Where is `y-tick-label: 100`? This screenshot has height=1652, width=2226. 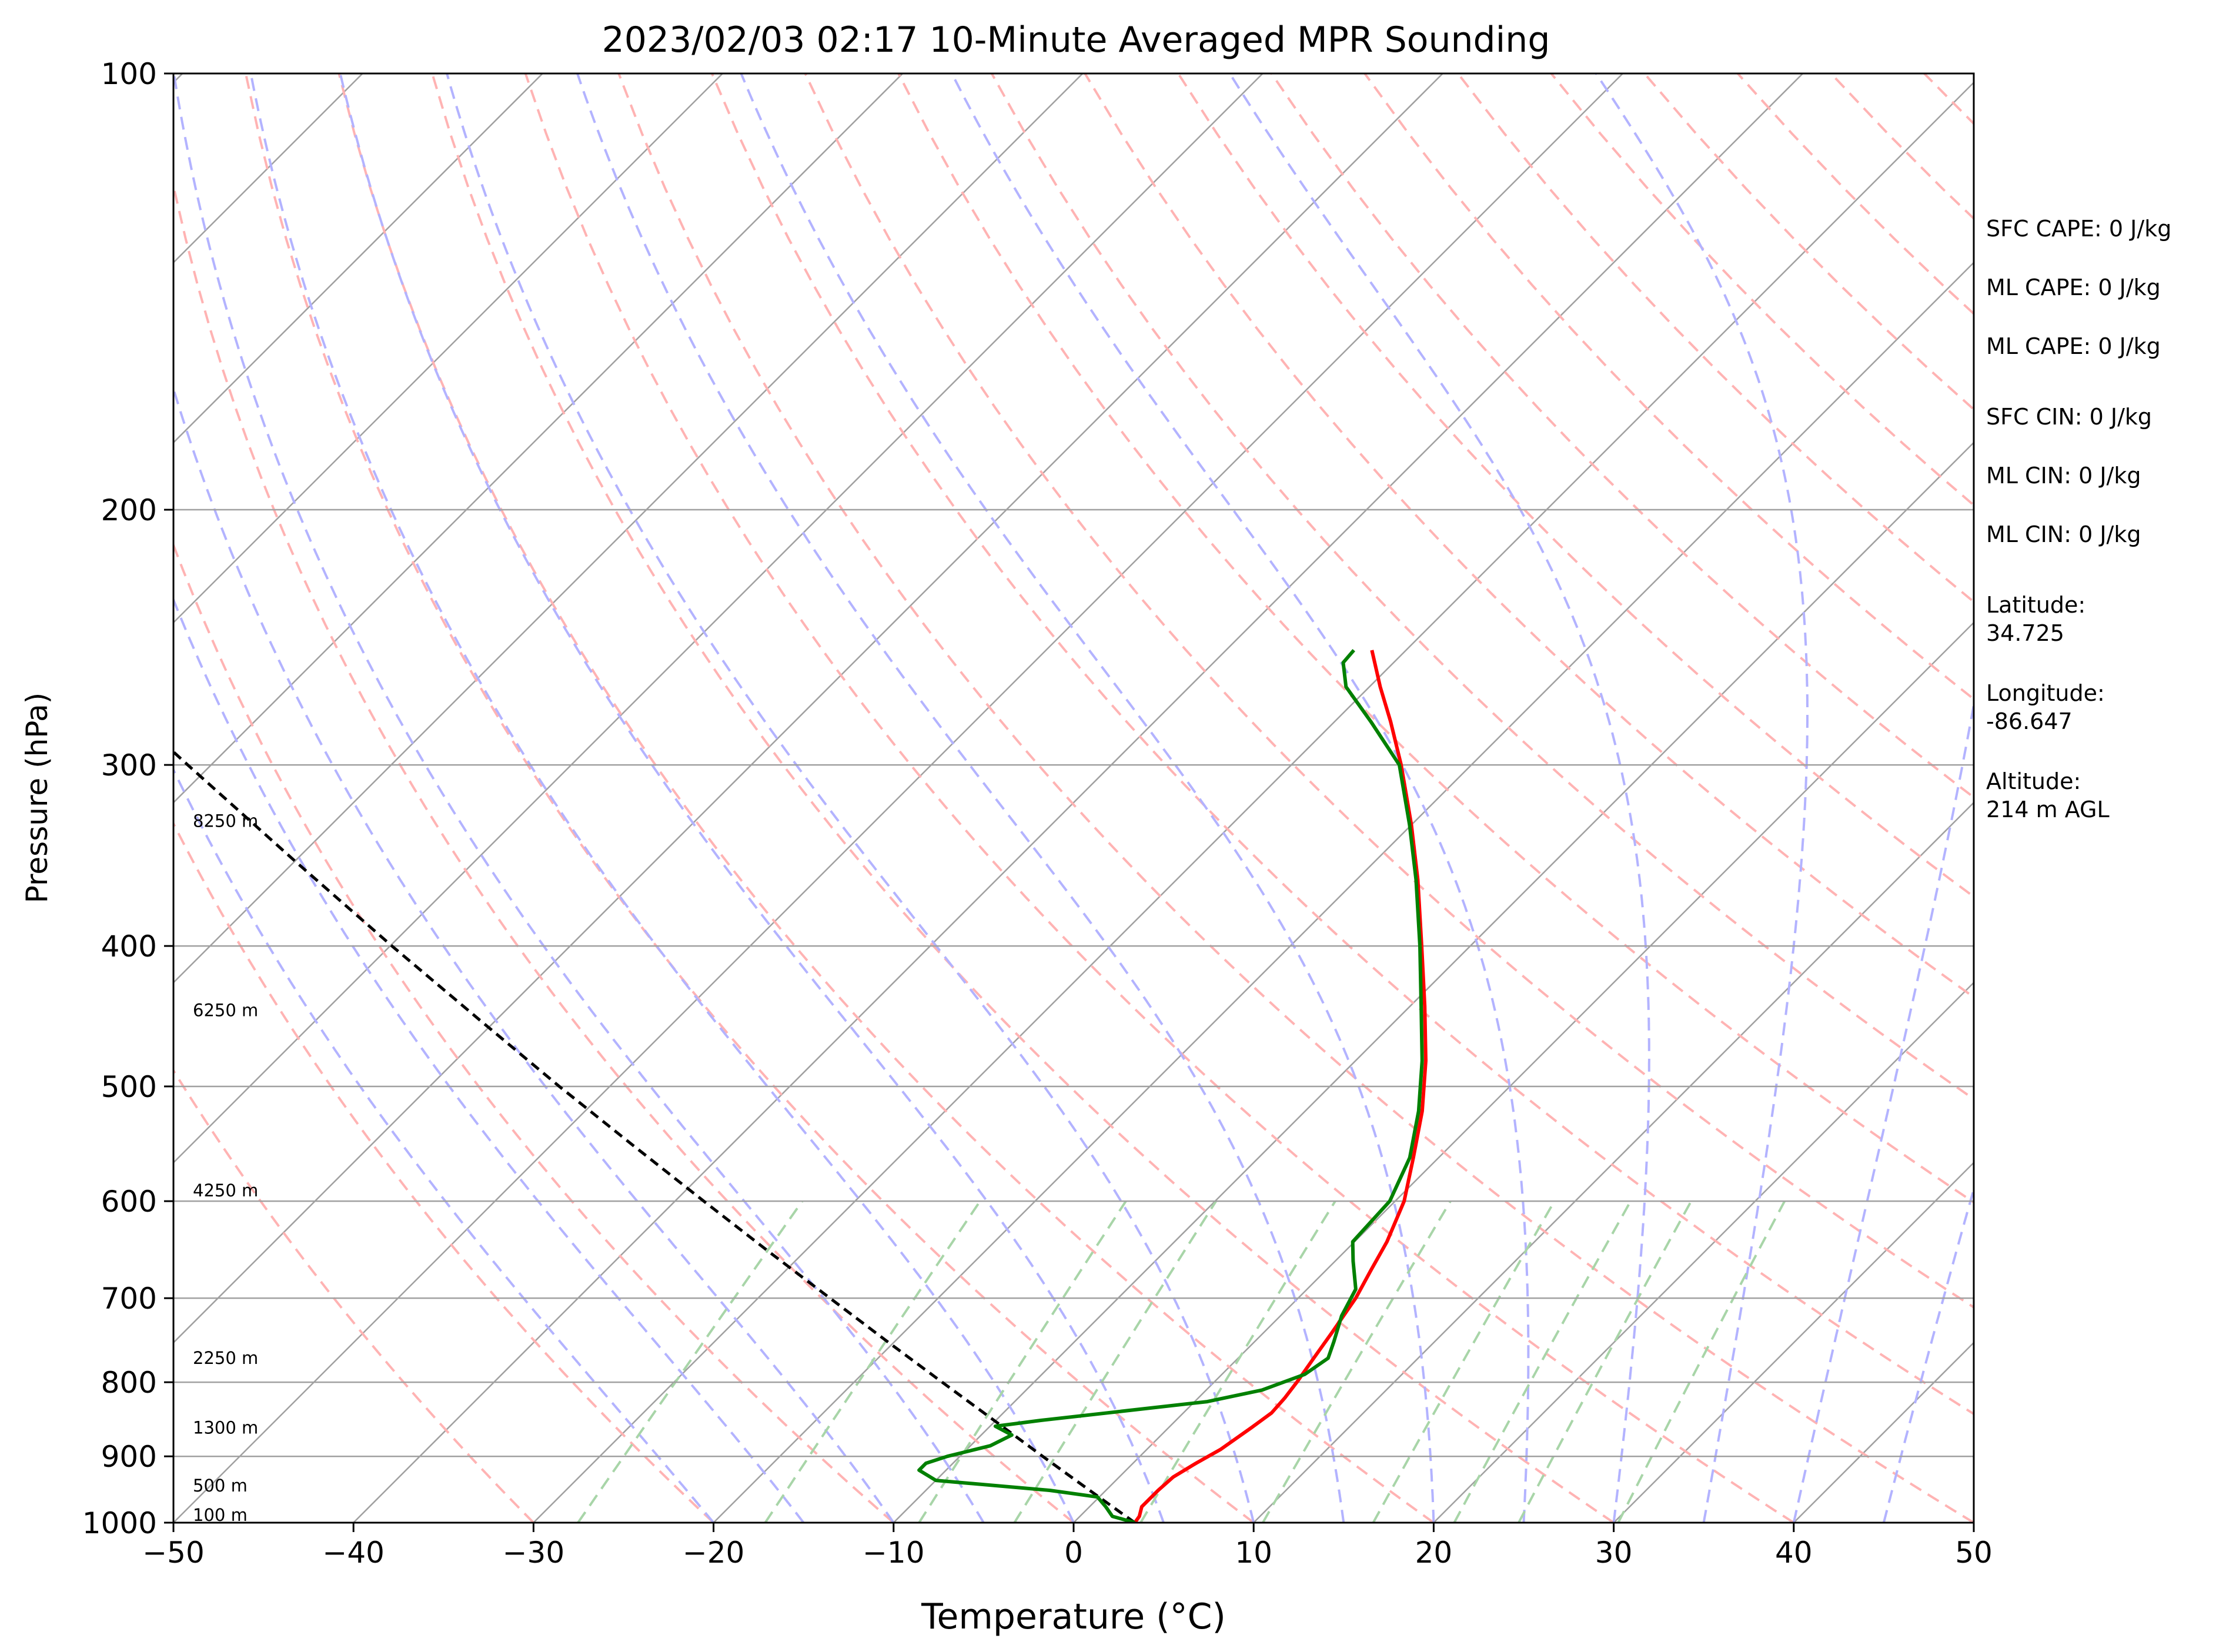
y-tick-label: 100 is located at coordinates (129, 74).